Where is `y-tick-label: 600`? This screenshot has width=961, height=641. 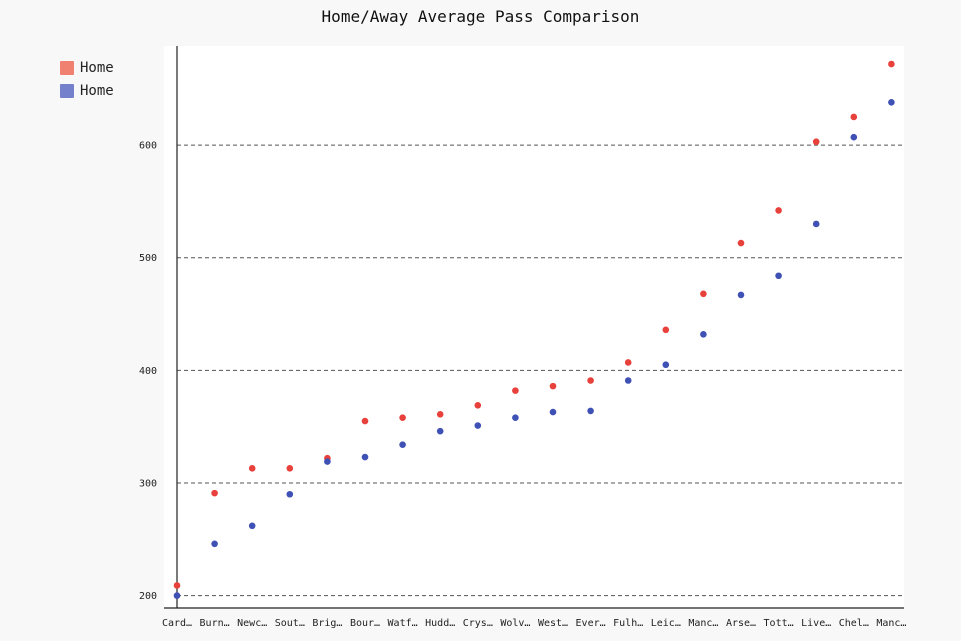 y-tick-label: 600 is located at coordinates (148, 146).